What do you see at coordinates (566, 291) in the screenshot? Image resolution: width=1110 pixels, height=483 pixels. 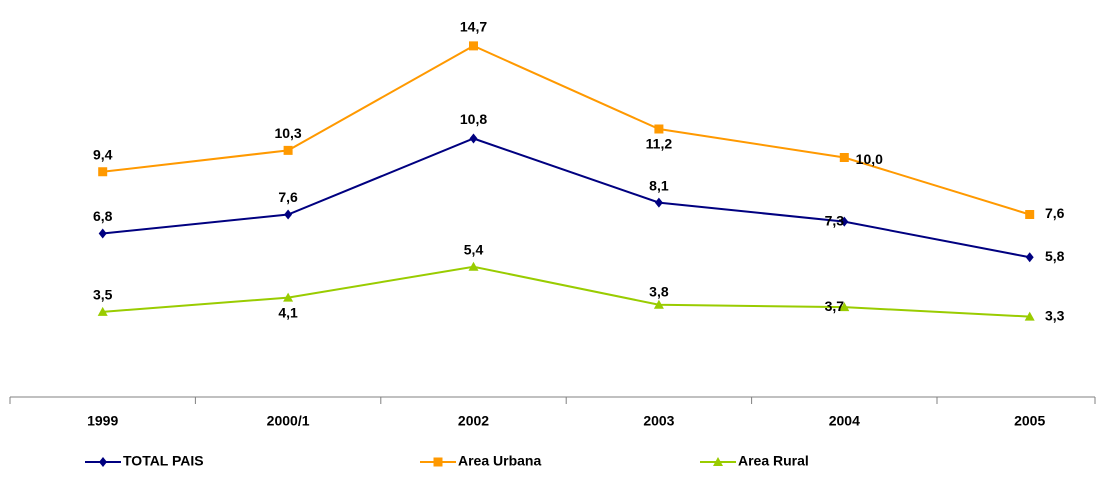 I see `series-line` at bounding box center [566, 291].